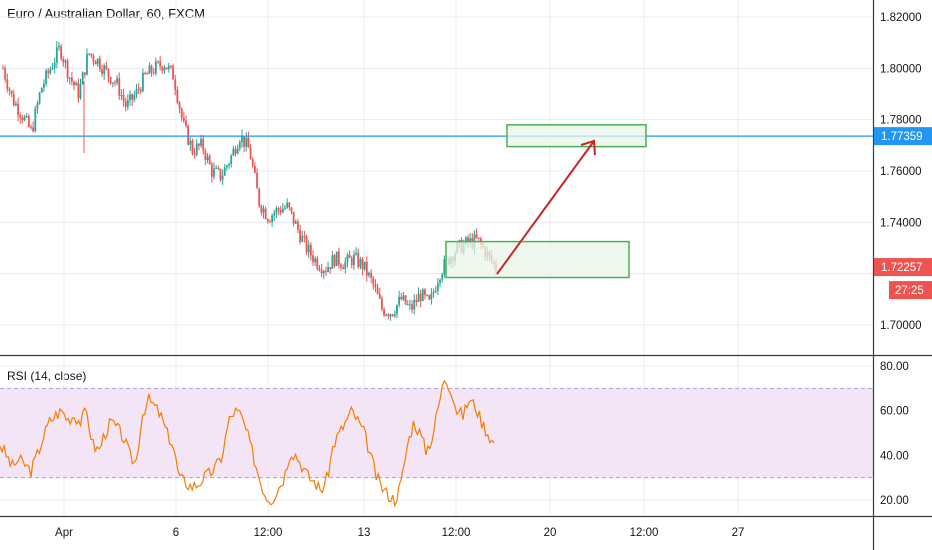 The height and width of the screenshot is (550, 932). What do you see at coordinates (176, 533) in the screenshot?
I see `x-tick-label: 6` at bounding box center [176, 533].